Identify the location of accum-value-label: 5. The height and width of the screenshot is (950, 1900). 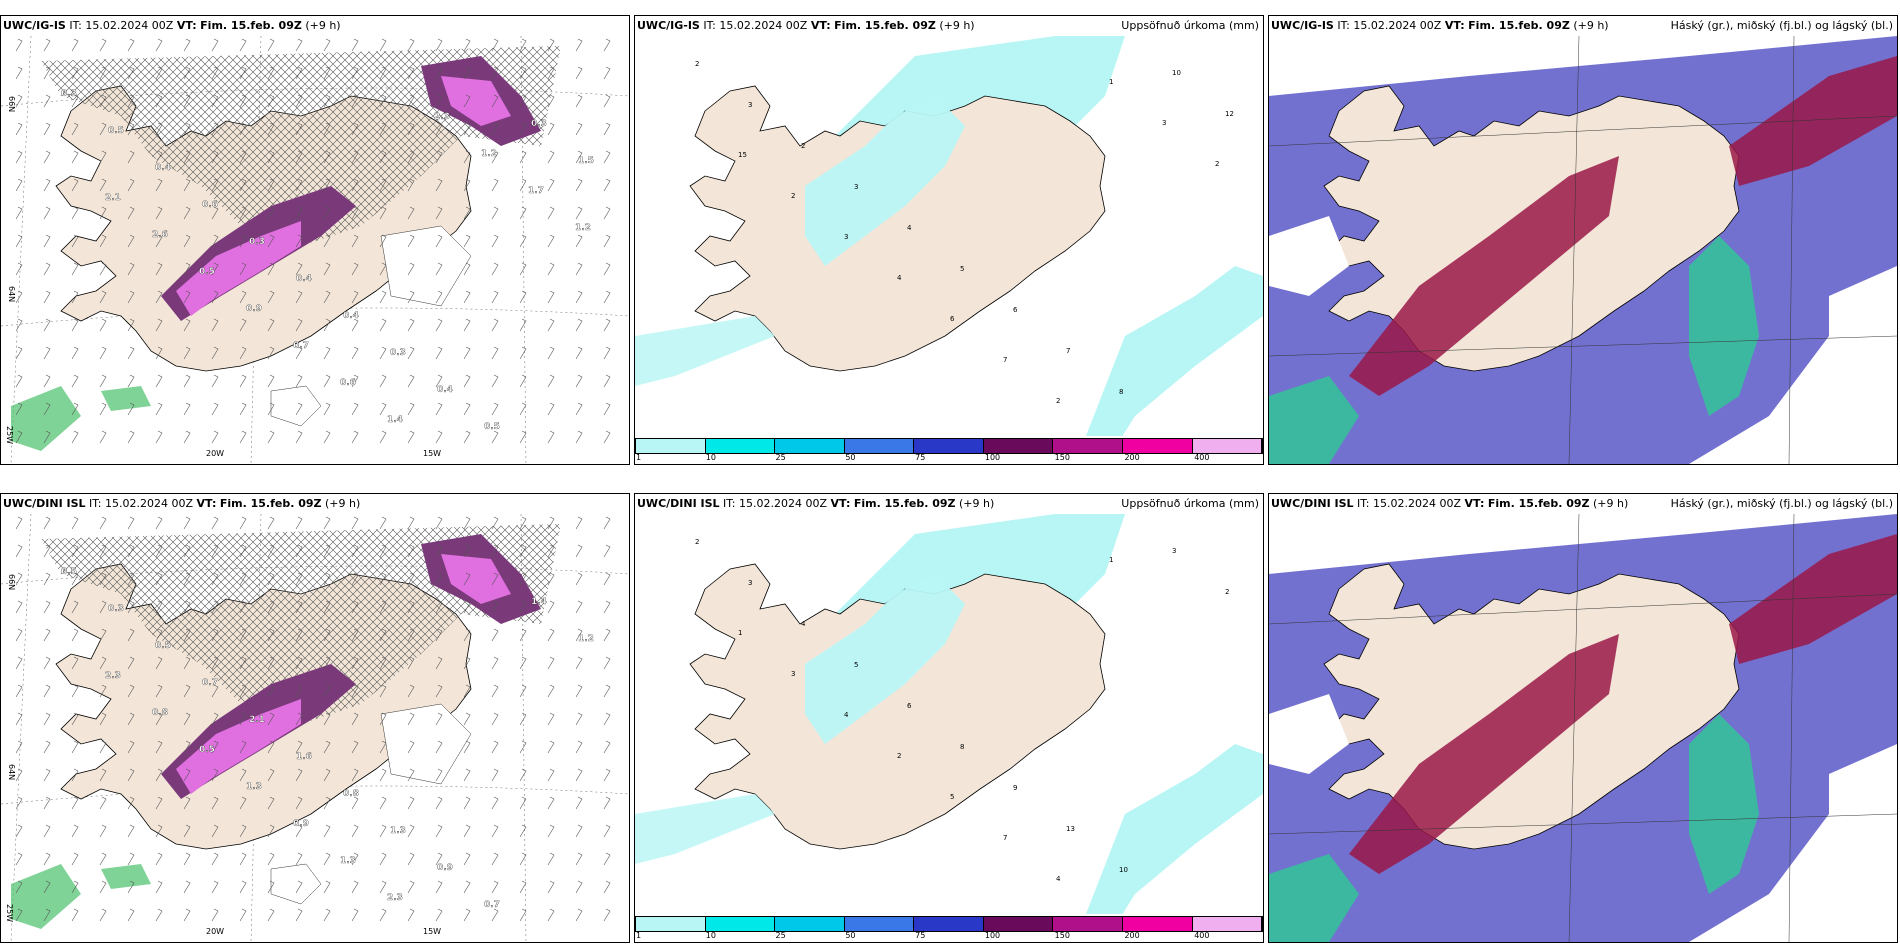
(952, 797).